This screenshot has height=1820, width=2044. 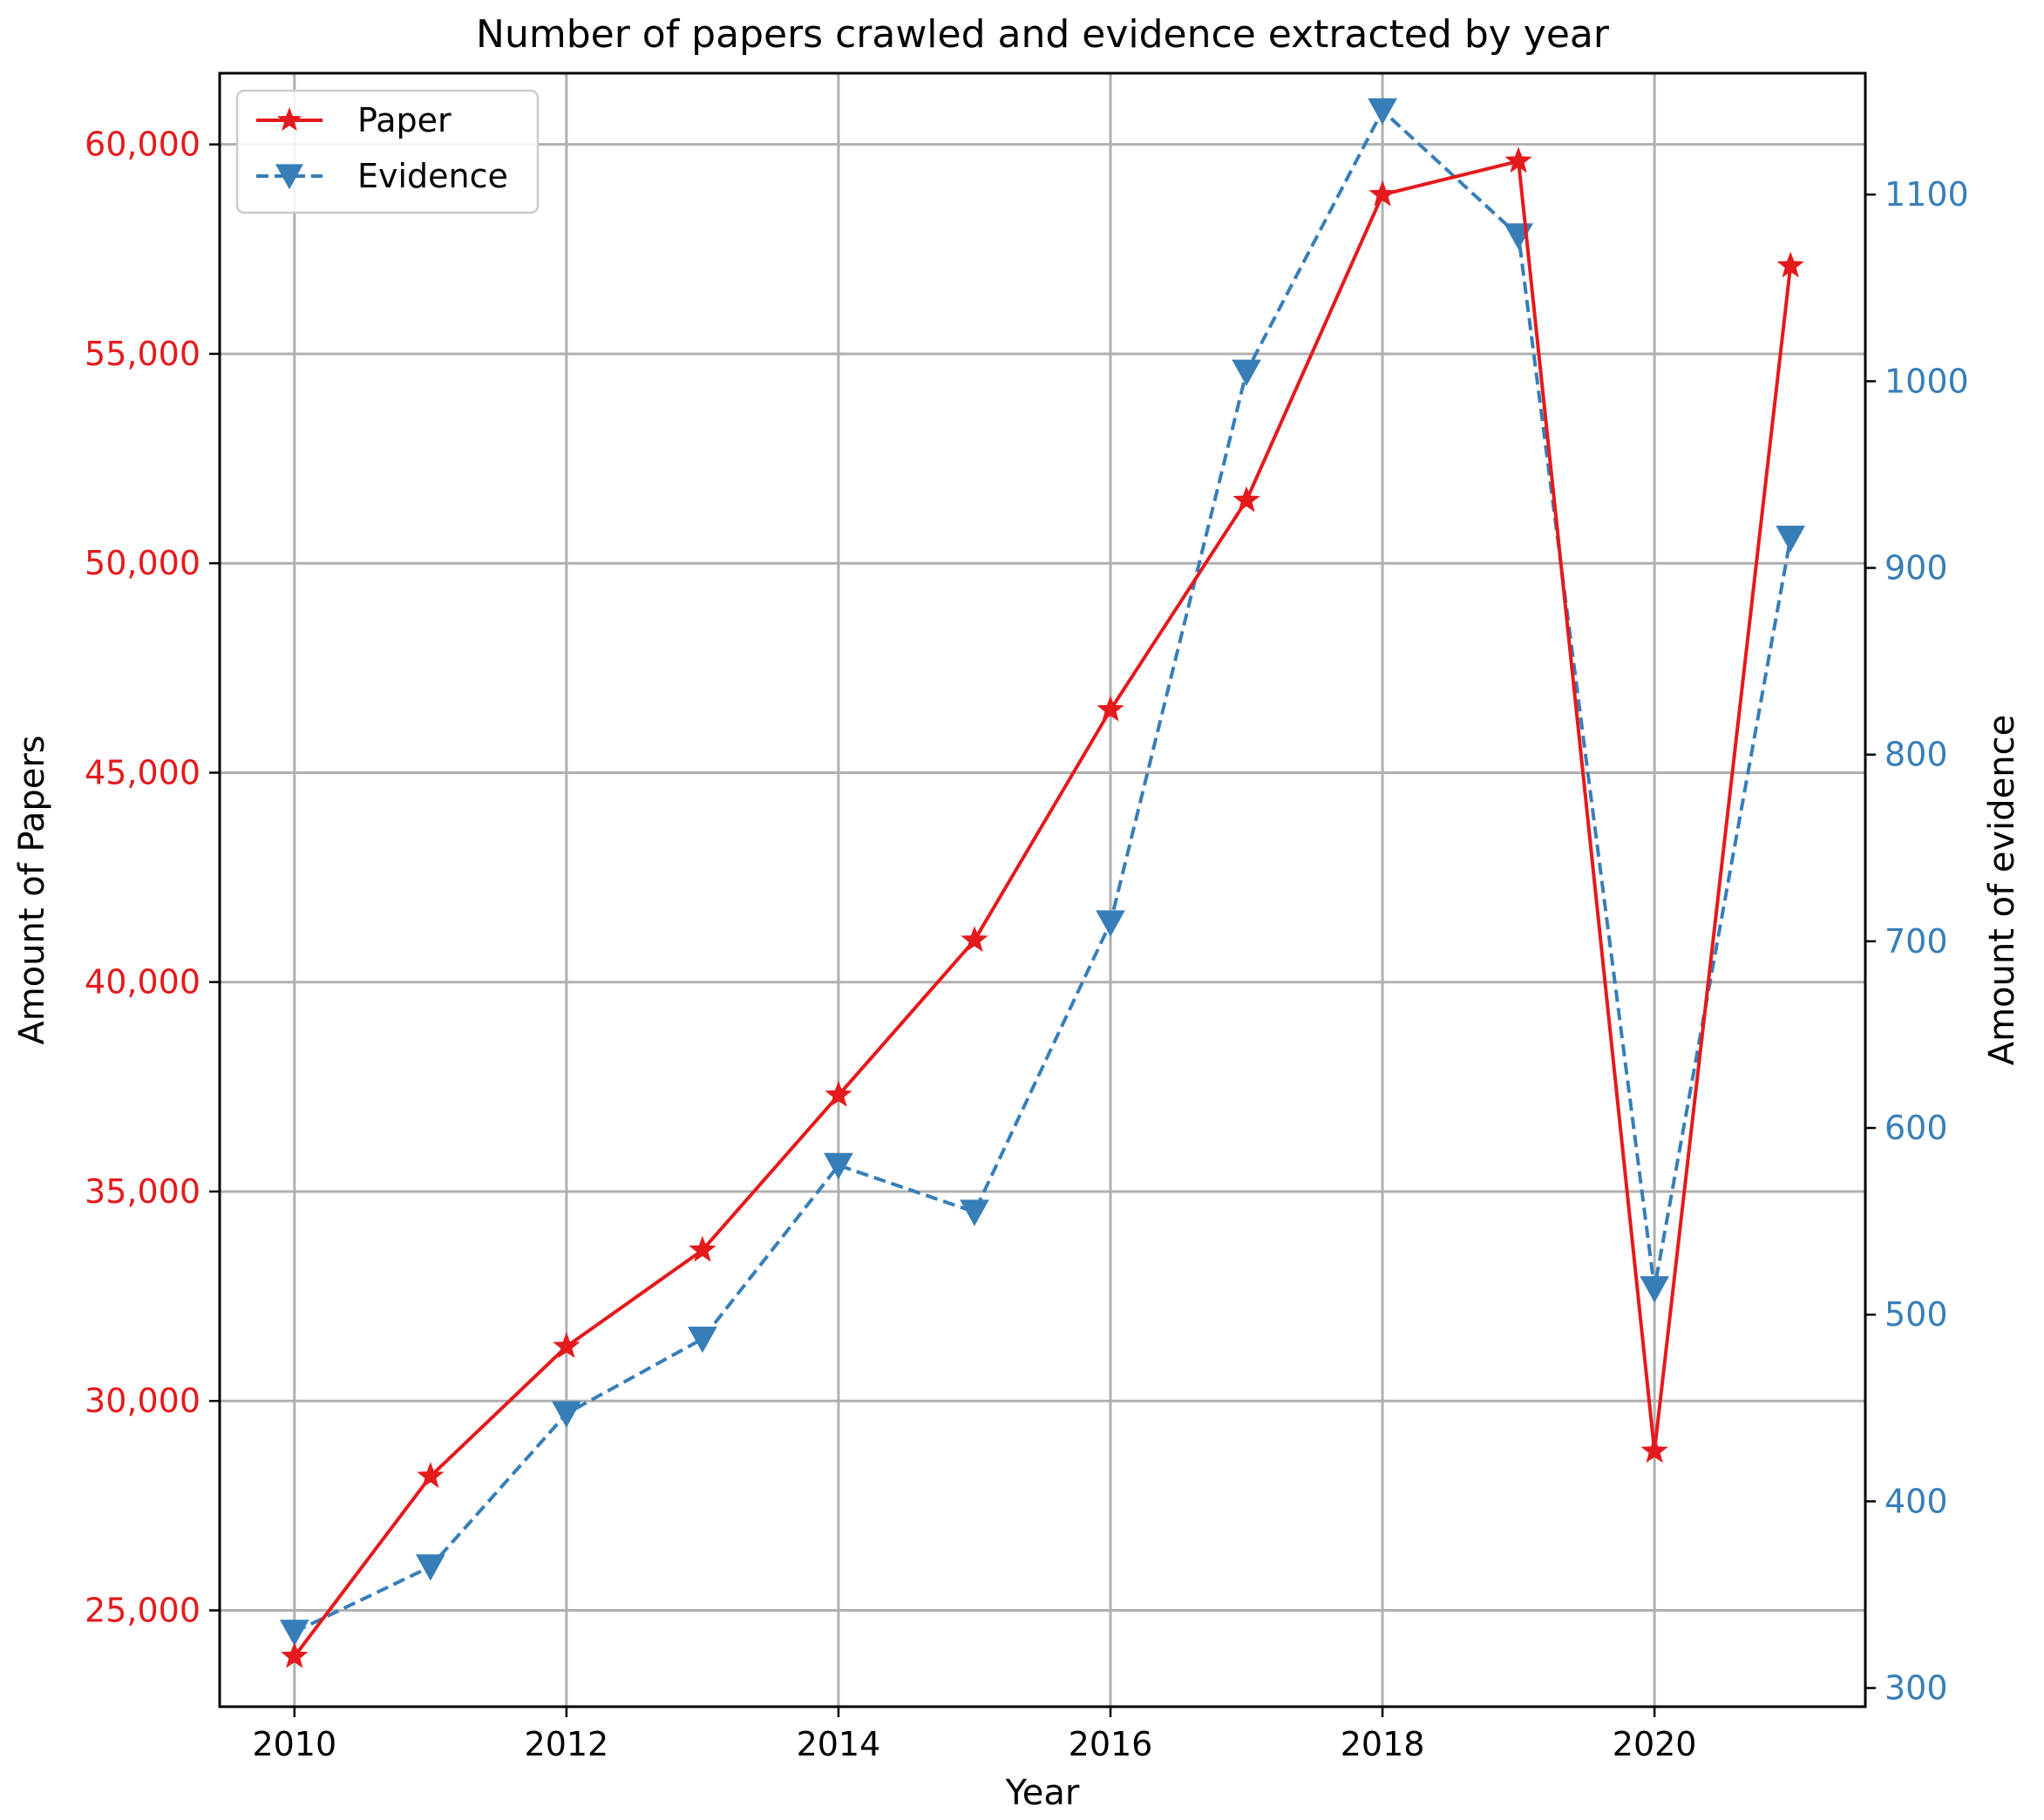 What do you see at coordinates (1926, 194) in the screenshot?
I see `y-right-tick-label: 1100` at bounding box center [1926, 194].